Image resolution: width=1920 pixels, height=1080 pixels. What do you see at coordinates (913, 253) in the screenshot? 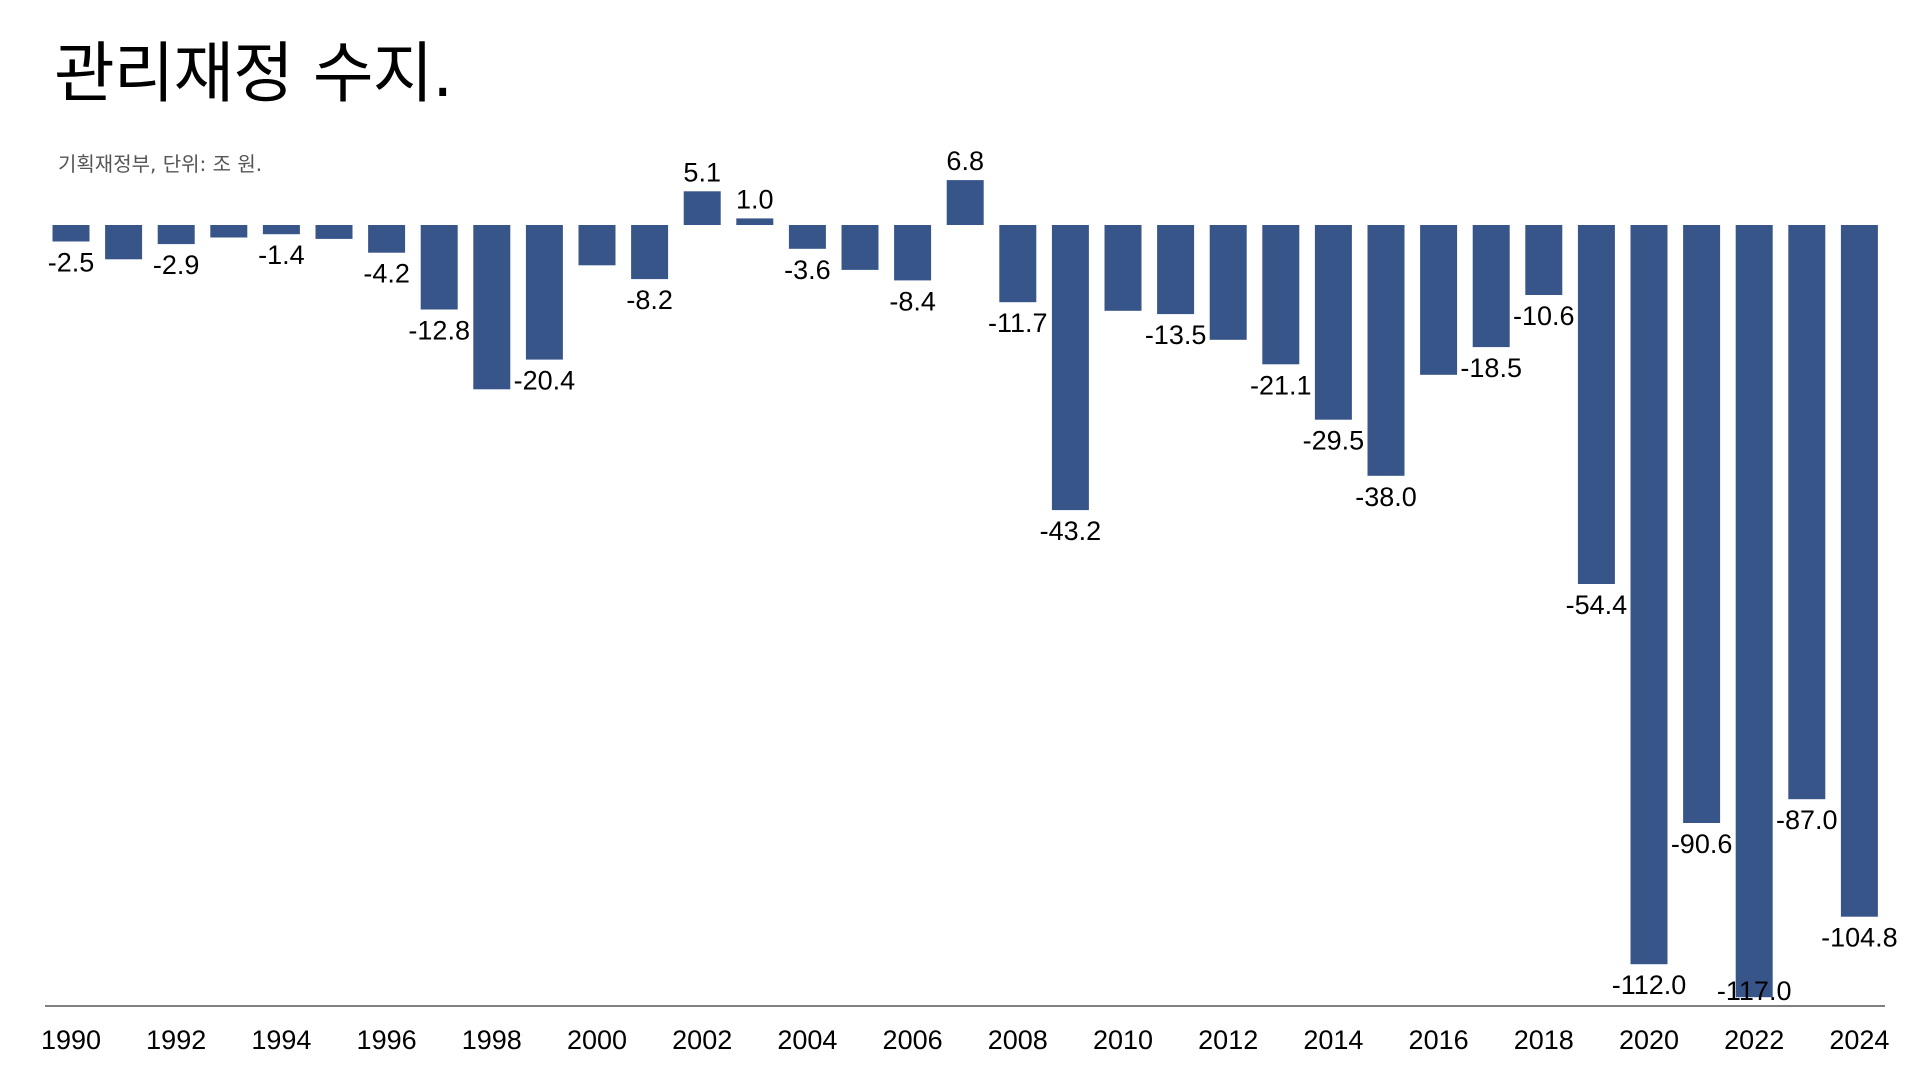
I see `bar-2006` at bounding box center [913, 253].